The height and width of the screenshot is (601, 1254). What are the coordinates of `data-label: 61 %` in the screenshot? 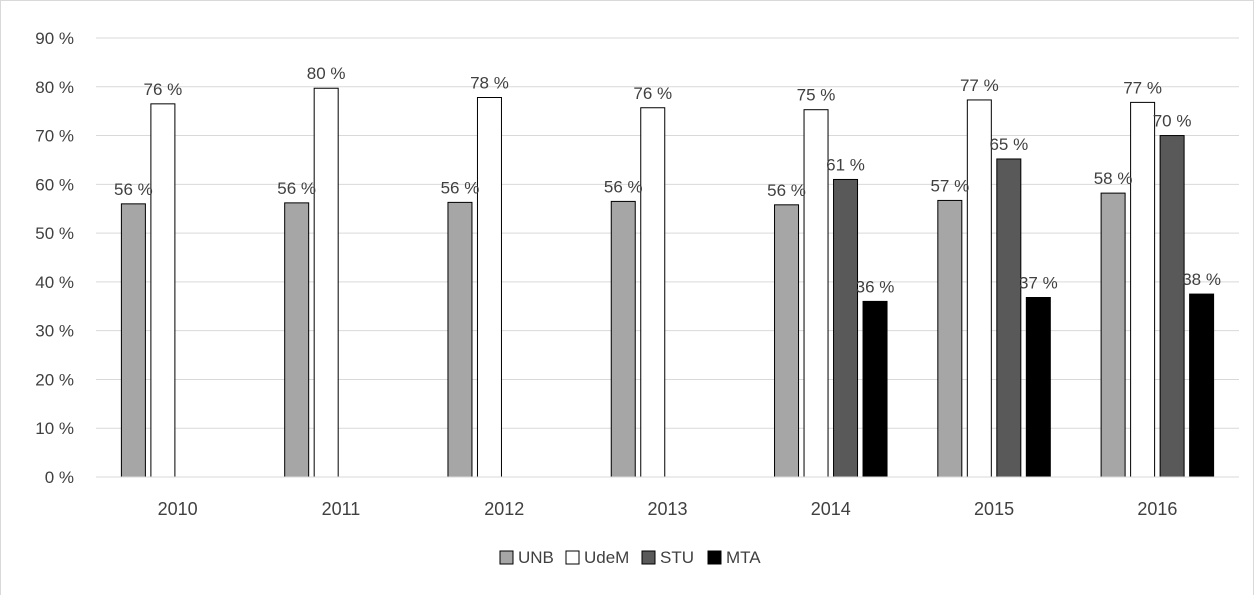 It's located at (845, 164).